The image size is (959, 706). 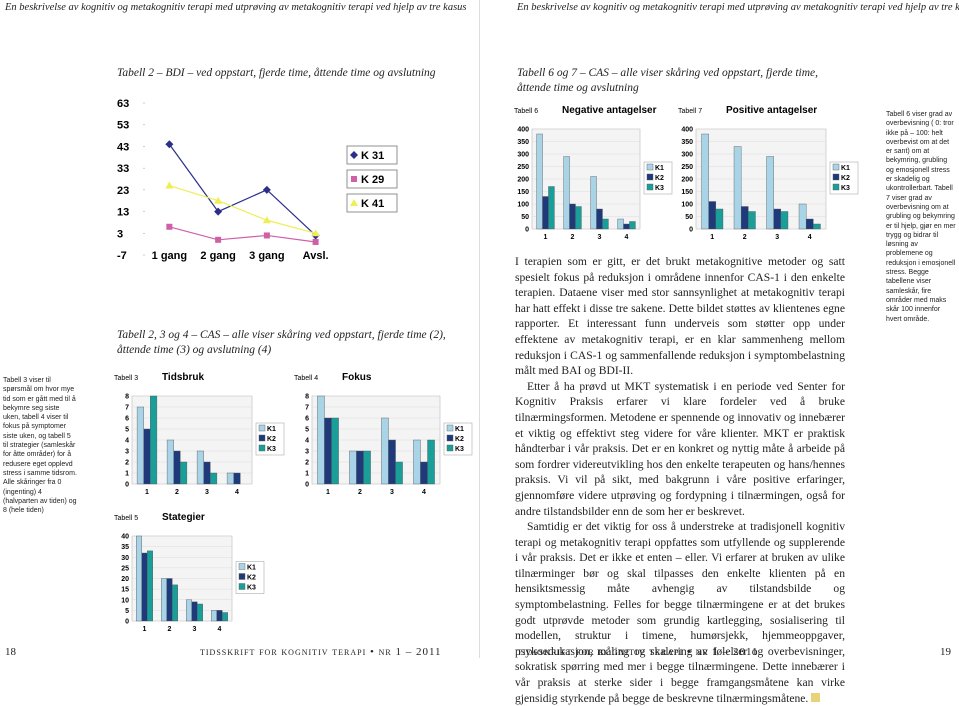 What do you see at coordinates (307, 463) in the screenshot?
I see `y-tick-label: 2` at bounding box center [307, 463].